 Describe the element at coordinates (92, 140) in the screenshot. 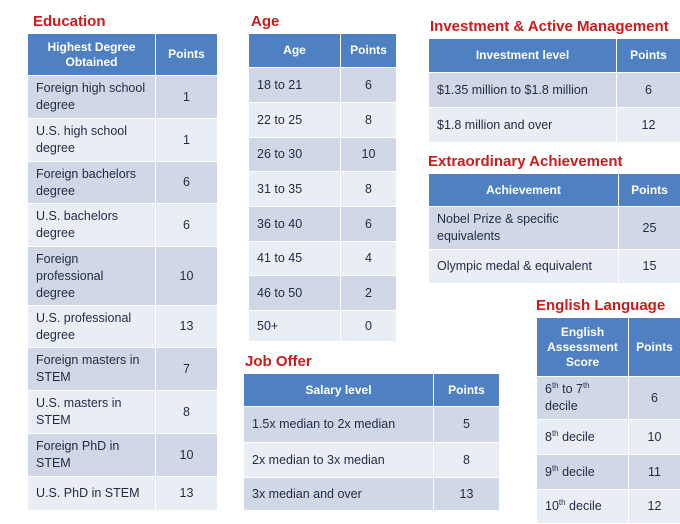

I see `education-label: U.S. high school degree` at that location.